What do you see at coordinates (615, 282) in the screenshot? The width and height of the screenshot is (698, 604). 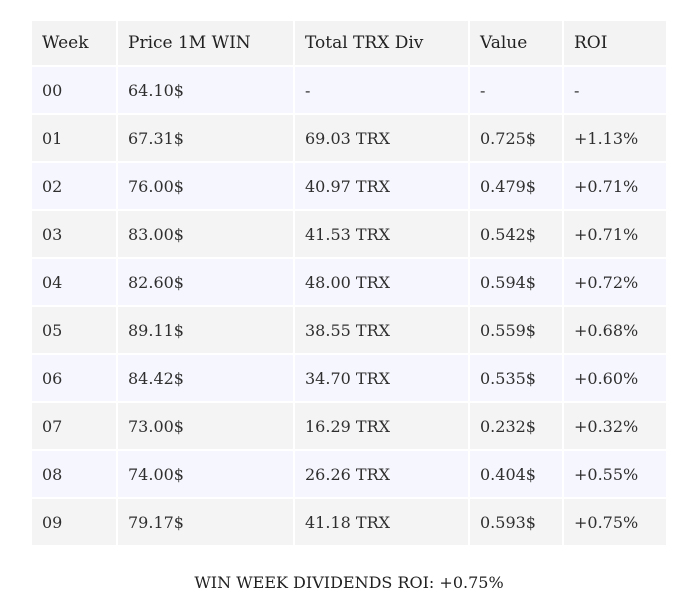 I see `cell-roi: +0.72%` at bounding box center [615, 282].